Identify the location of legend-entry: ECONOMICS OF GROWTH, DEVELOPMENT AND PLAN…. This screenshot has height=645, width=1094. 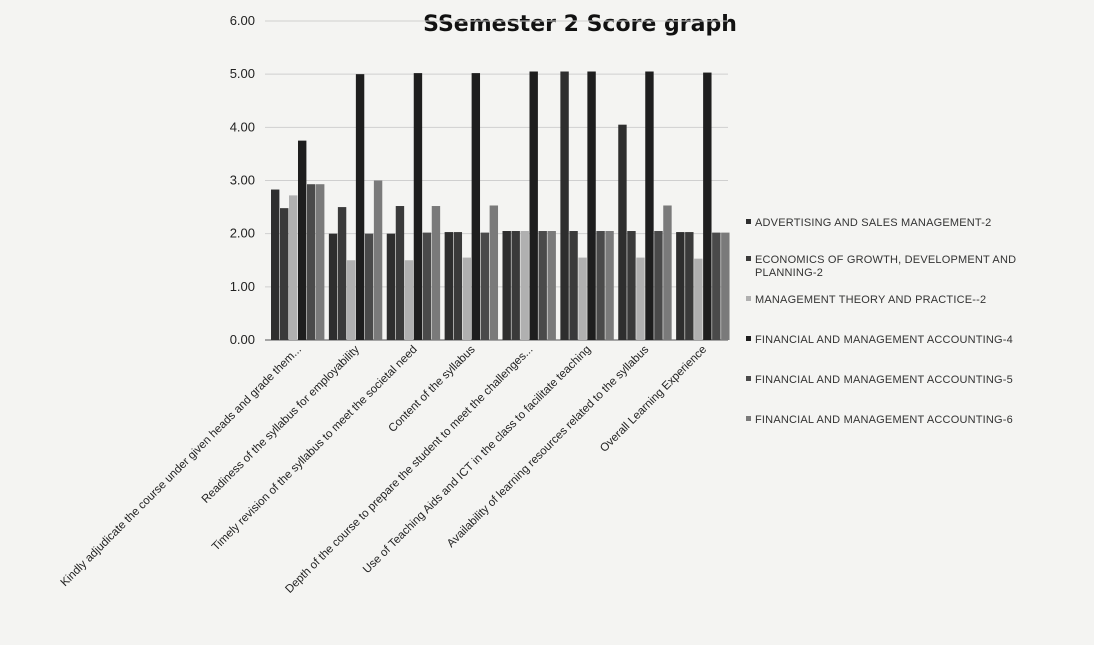
(885, 266).